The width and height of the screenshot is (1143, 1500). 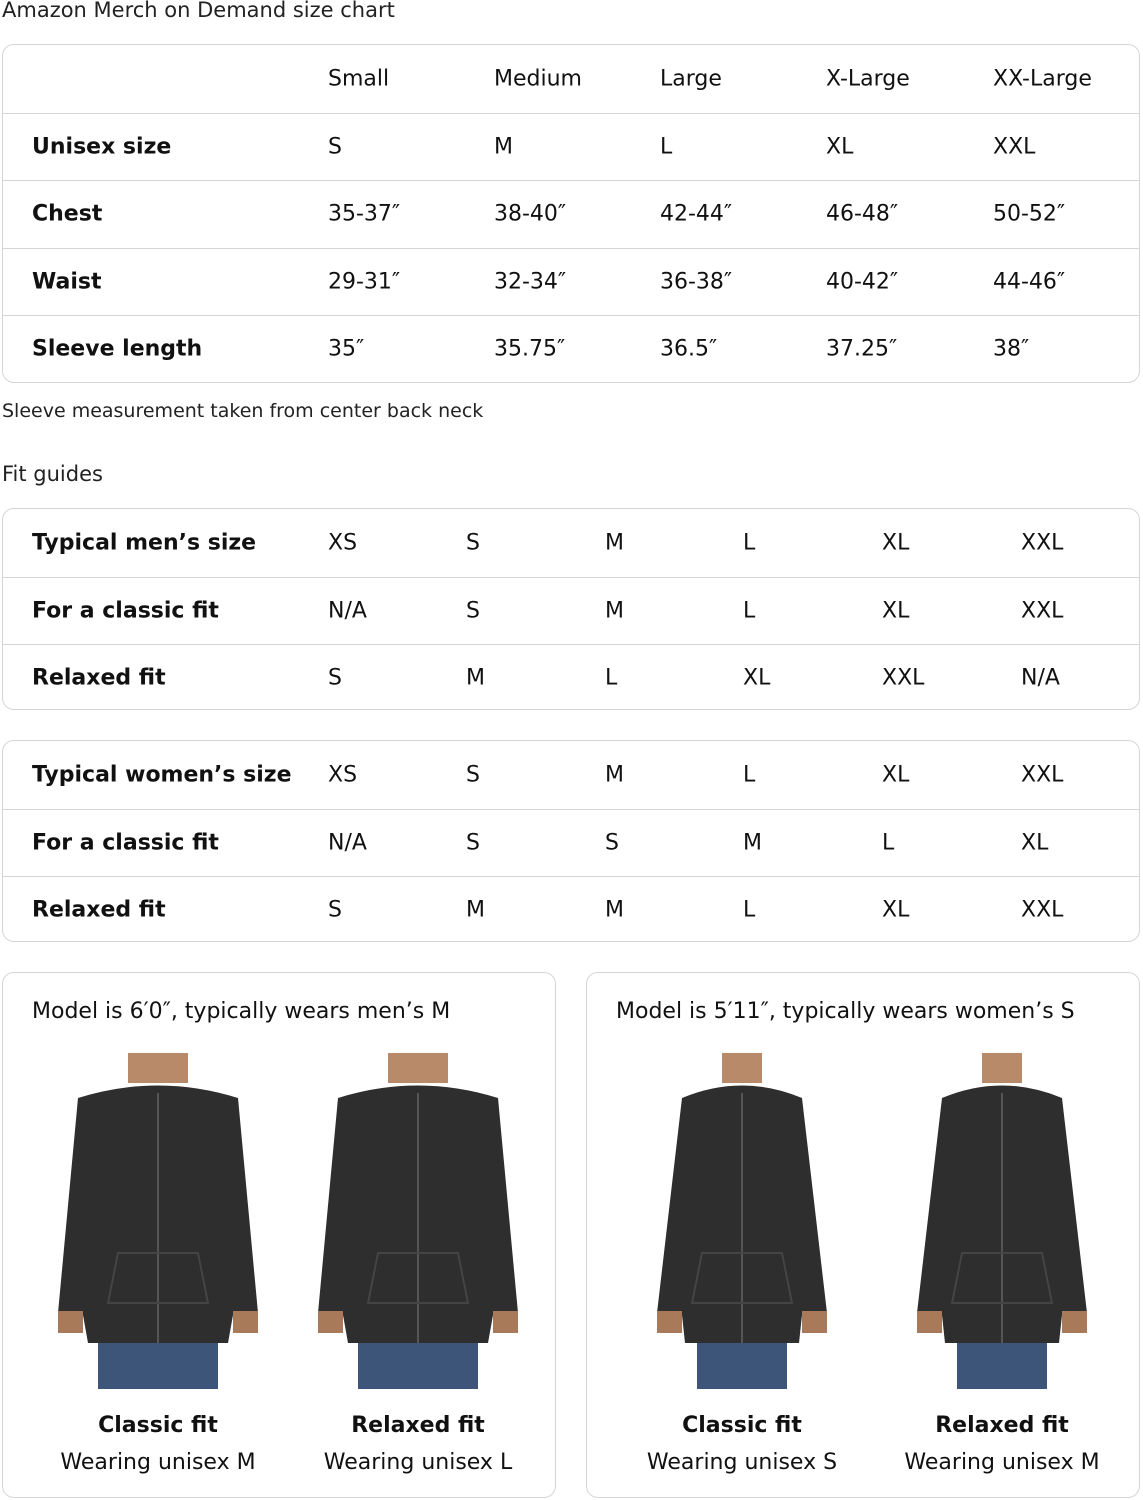 I want to click on page-title: Amazon Merch on Demand size chart, so click(x=198, y=11).